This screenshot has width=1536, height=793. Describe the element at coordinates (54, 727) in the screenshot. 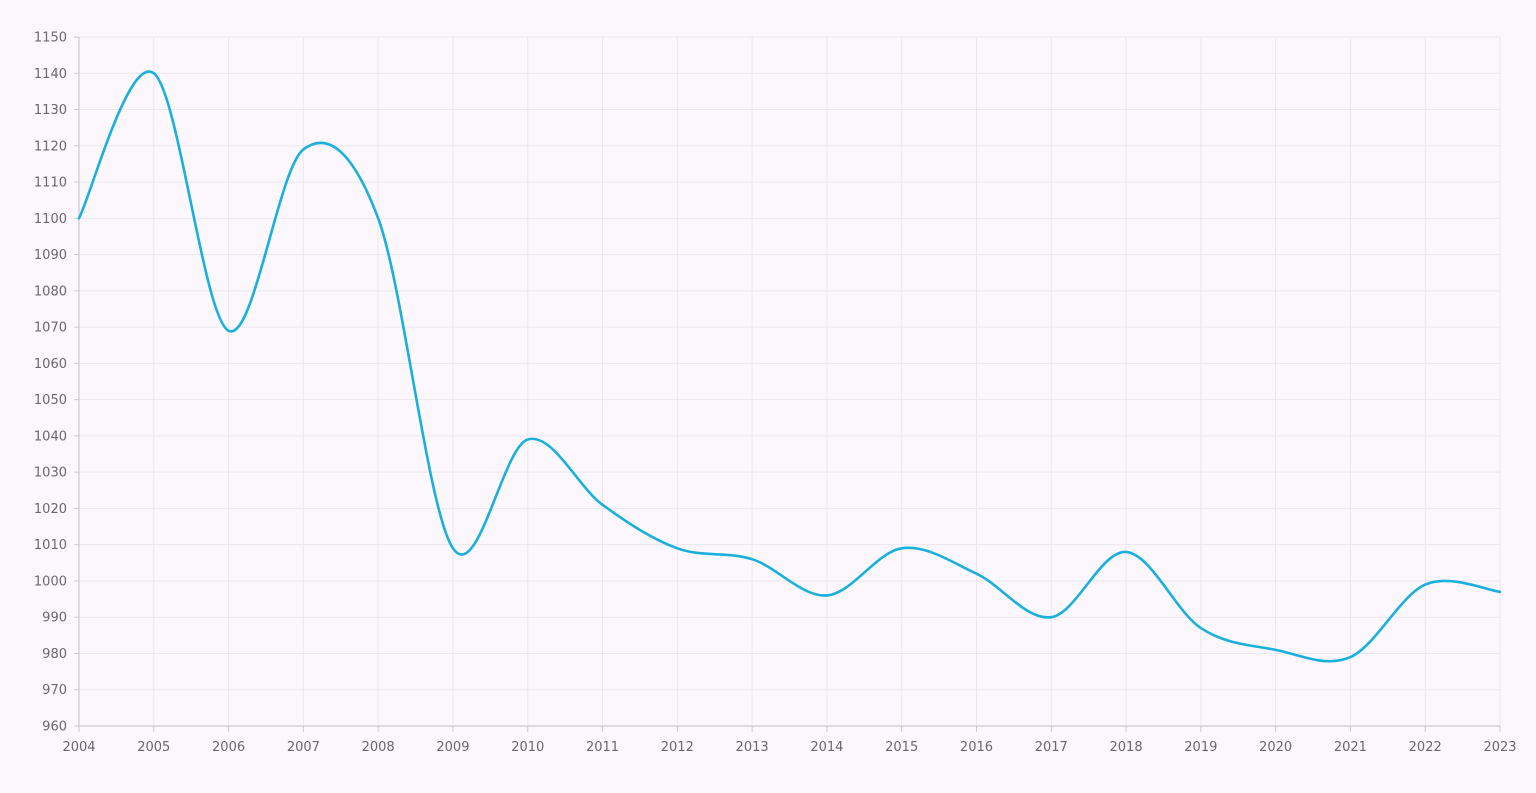

I see `y-tick-label: 960` at that location.